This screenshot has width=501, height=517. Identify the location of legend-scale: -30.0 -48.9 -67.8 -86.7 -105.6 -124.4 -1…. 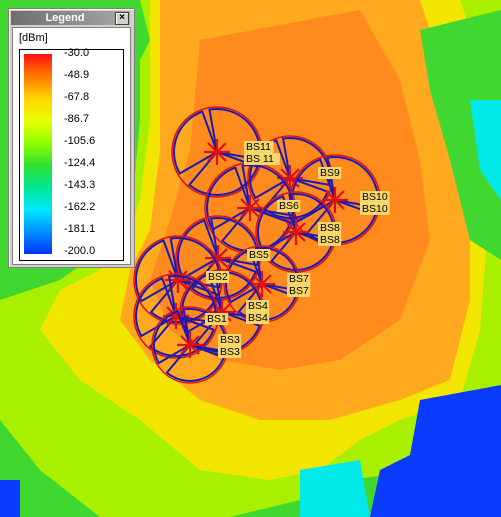
(71, 154).